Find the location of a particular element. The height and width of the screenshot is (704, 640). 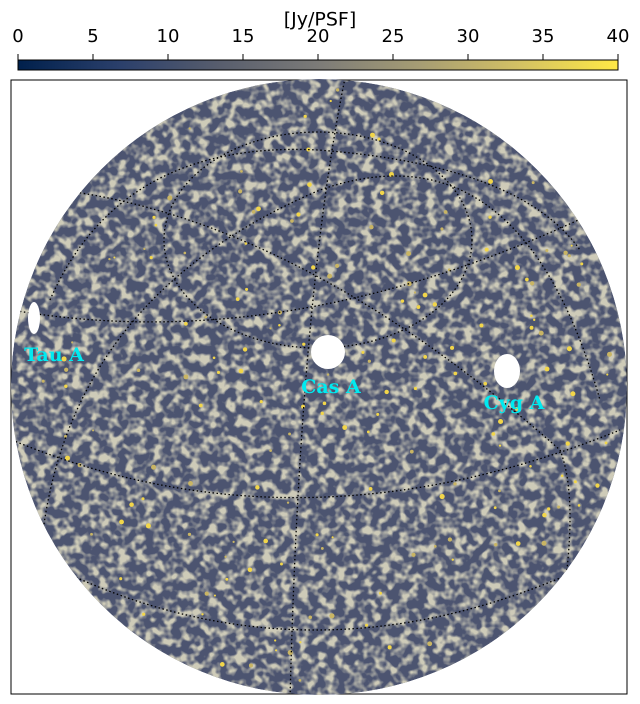

colorbar-label: [Jy/PSF] is located at coordinates (320, 20).